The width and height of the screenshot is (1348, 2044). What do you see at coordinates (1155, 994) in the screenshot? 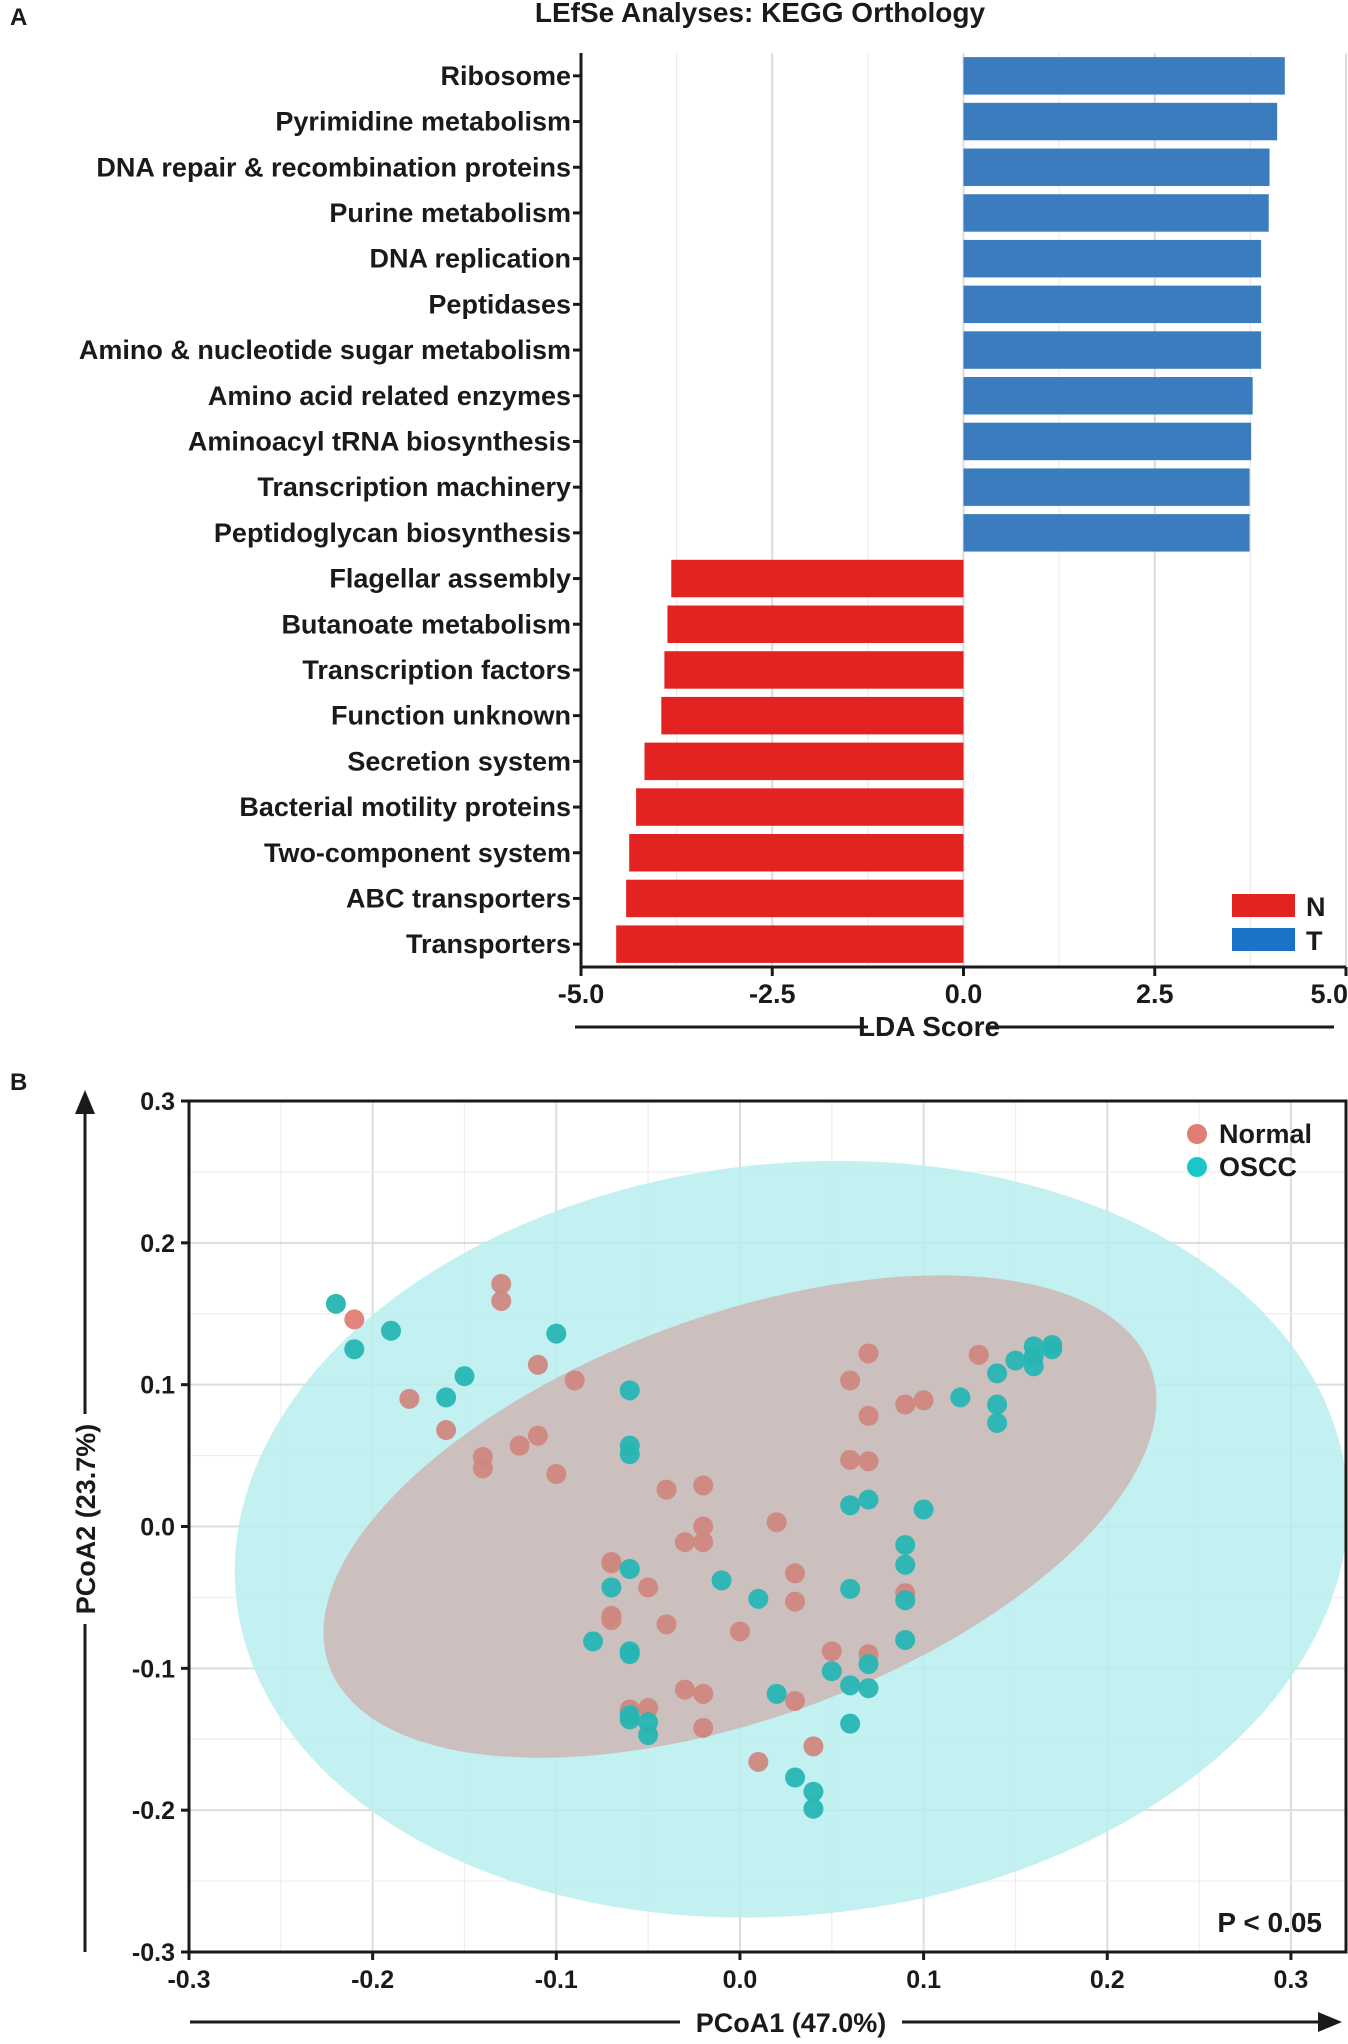
I see `x-tick-label: 2.5` at bounding box center [1155, 994].